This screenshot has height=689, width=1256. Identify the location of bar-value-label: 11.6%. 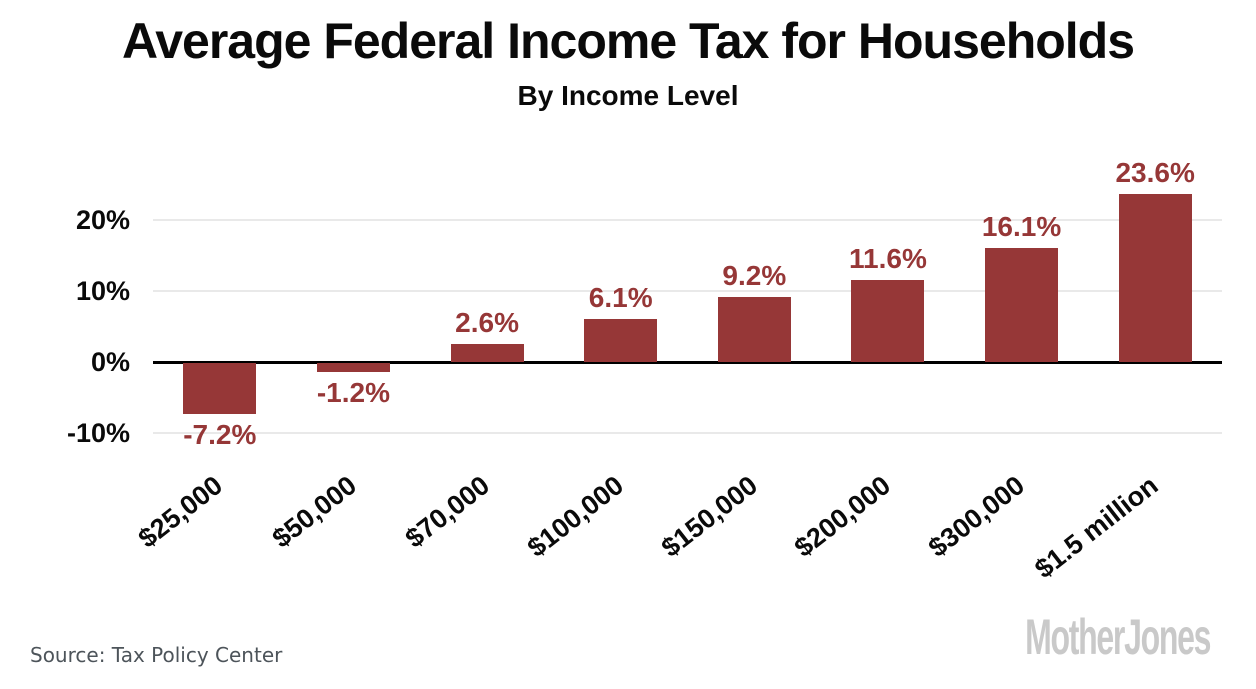
(888, 258).